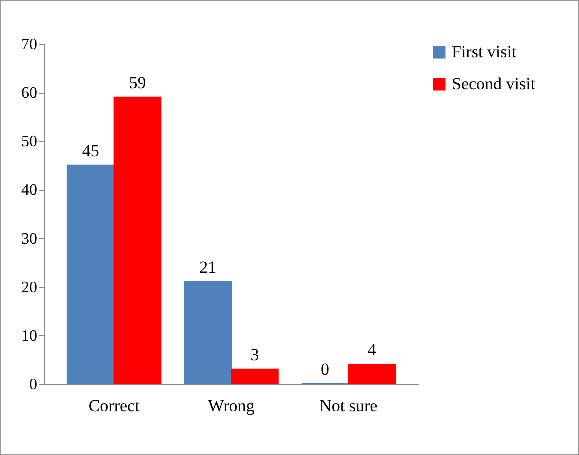  What do you see at coordinates (30, 191) in the screenshot?
I see `y-tick-label: 40` at bounding box center [30, 191].